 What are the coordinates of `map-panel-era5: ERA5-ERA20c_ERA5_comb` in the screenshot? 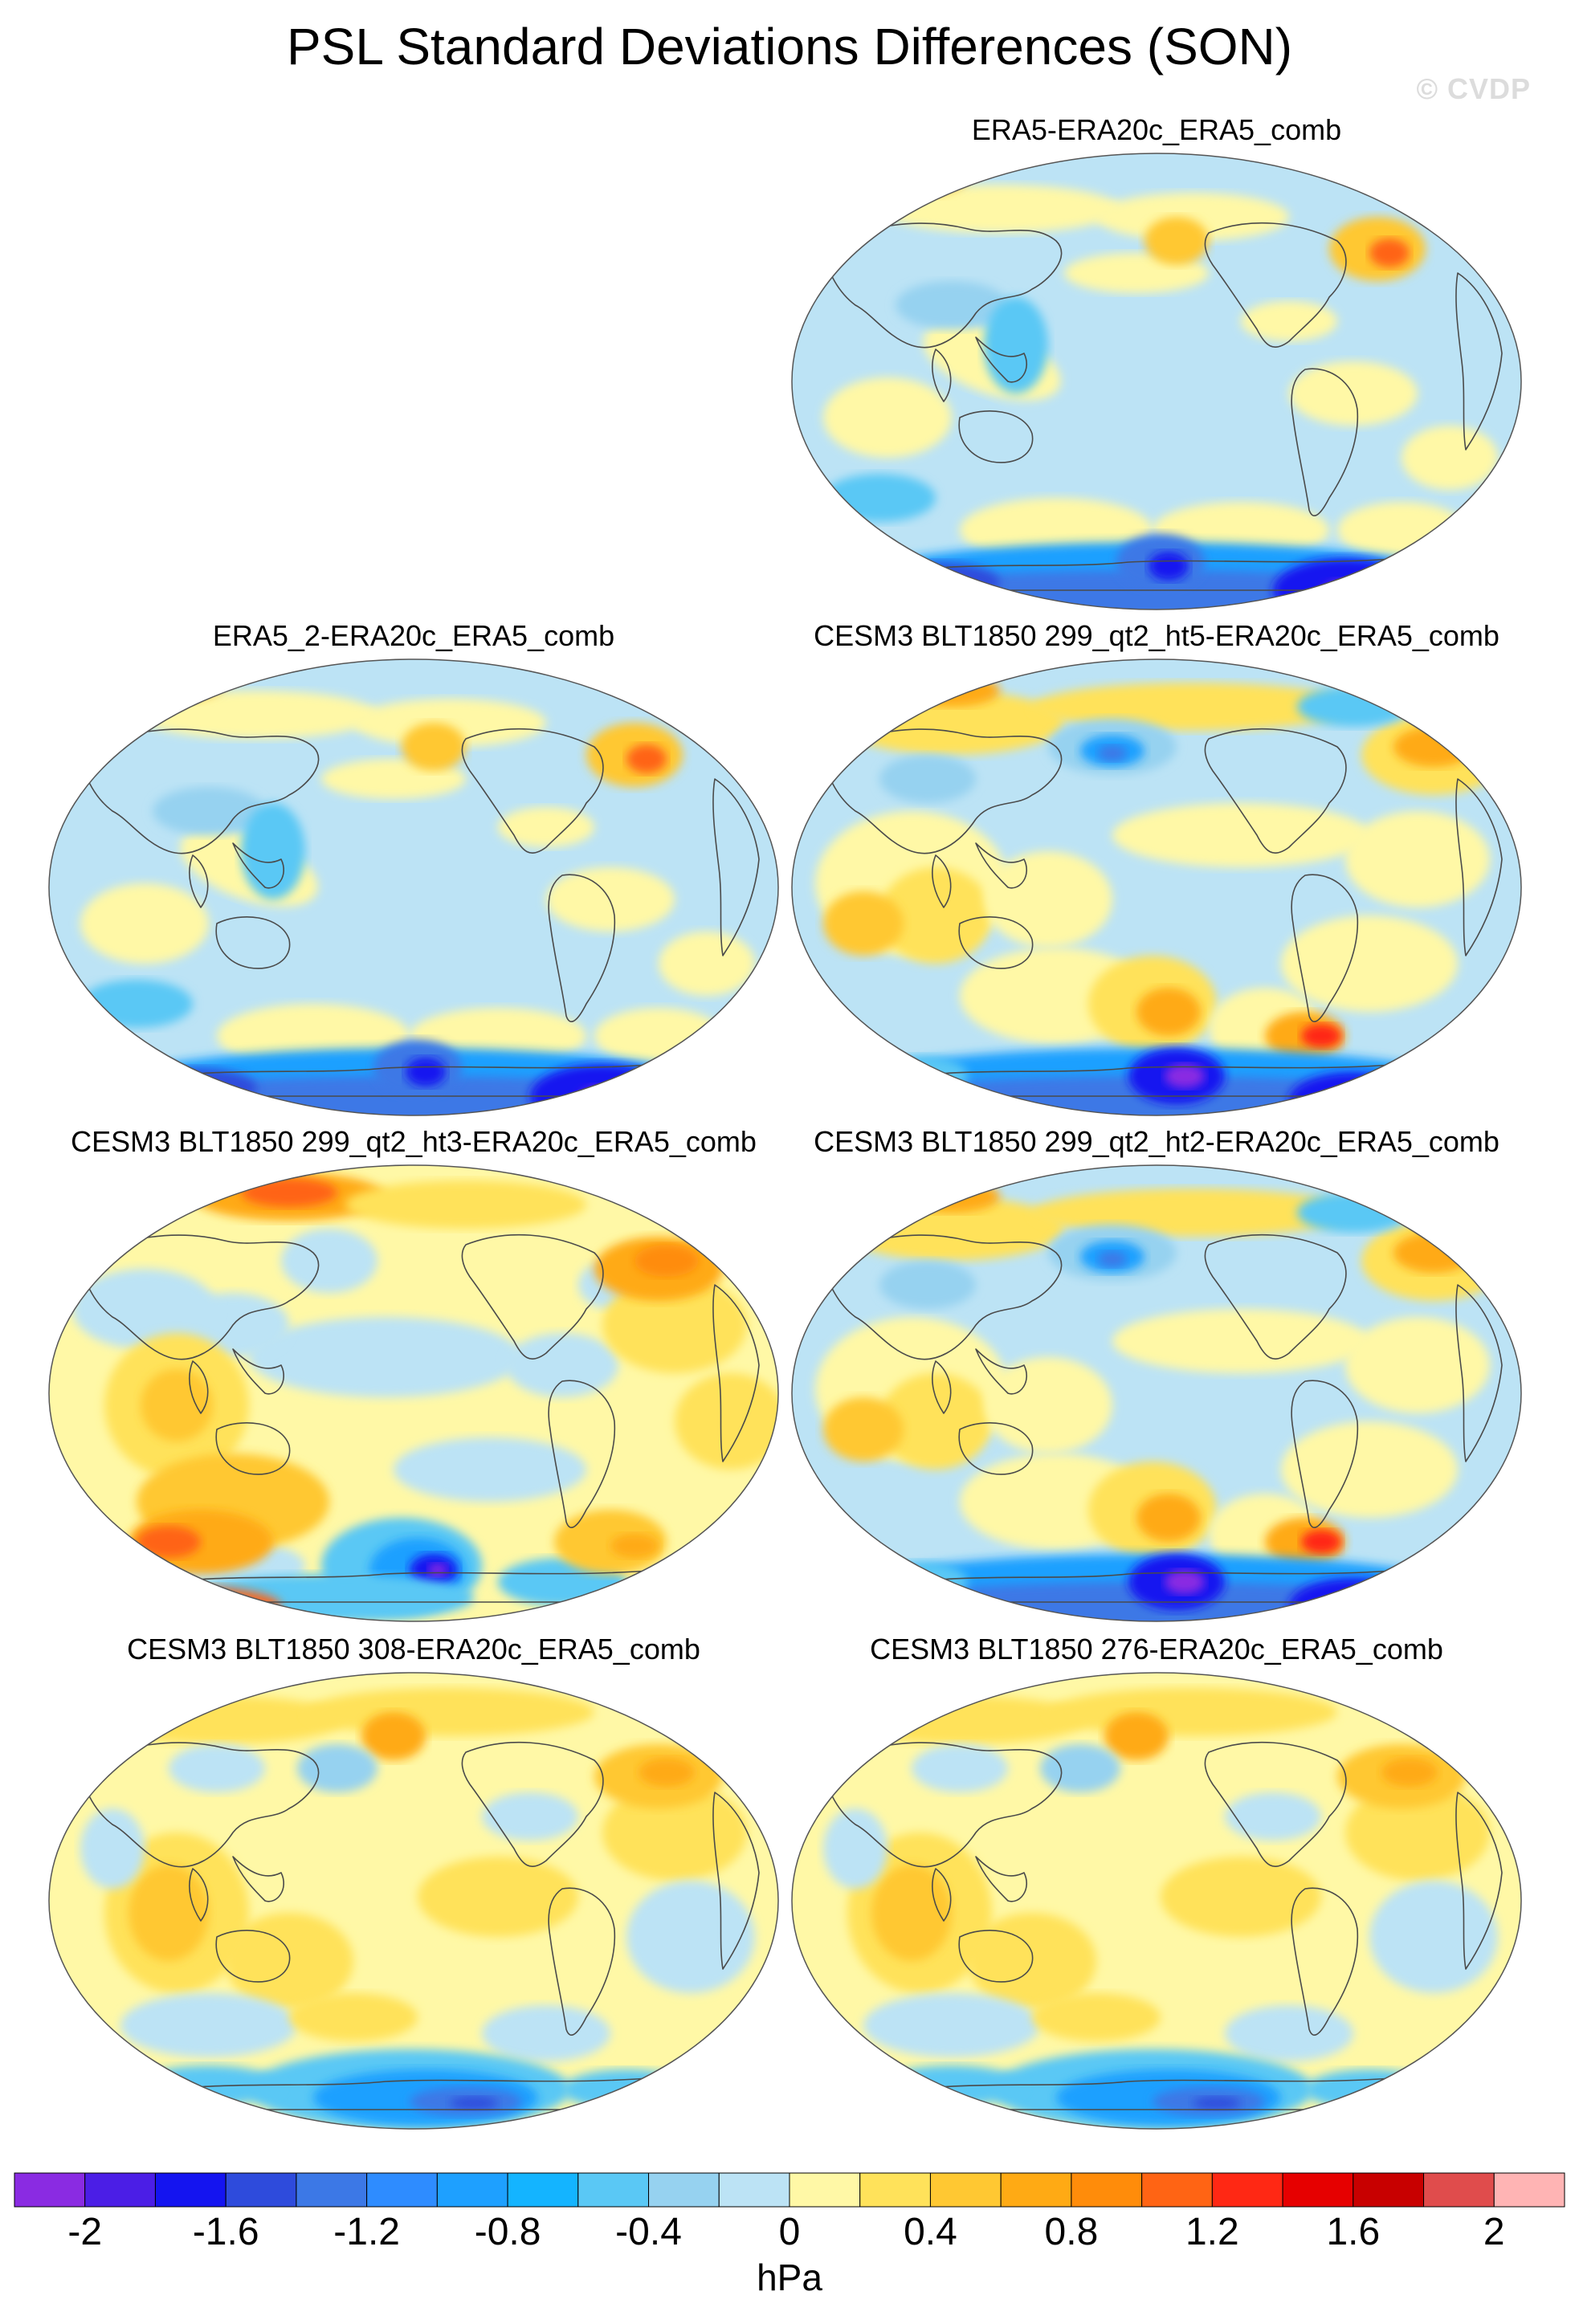 It's located at (1156, 361).